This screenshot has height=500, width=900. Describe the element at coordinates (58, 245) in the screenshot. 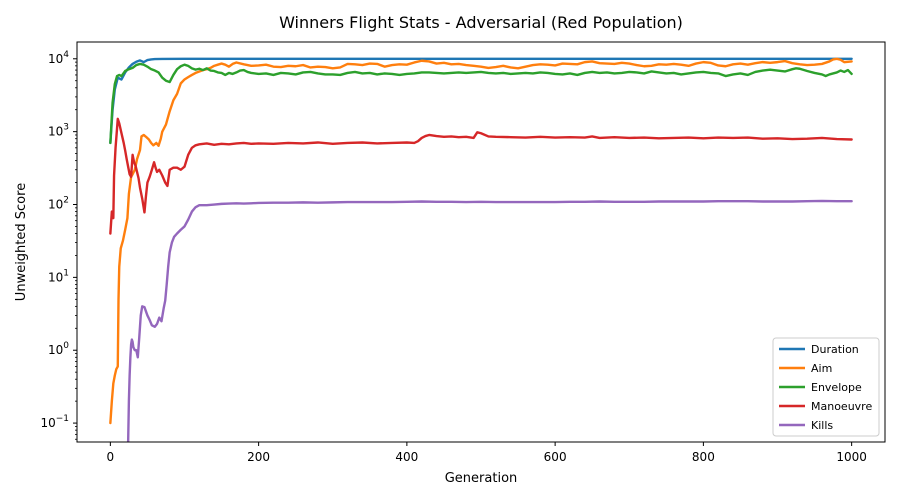

I see `y-axis-ticks: 10⁻¹ 10⁰ 10¹ 10² 10³ 10⁴` at that location.